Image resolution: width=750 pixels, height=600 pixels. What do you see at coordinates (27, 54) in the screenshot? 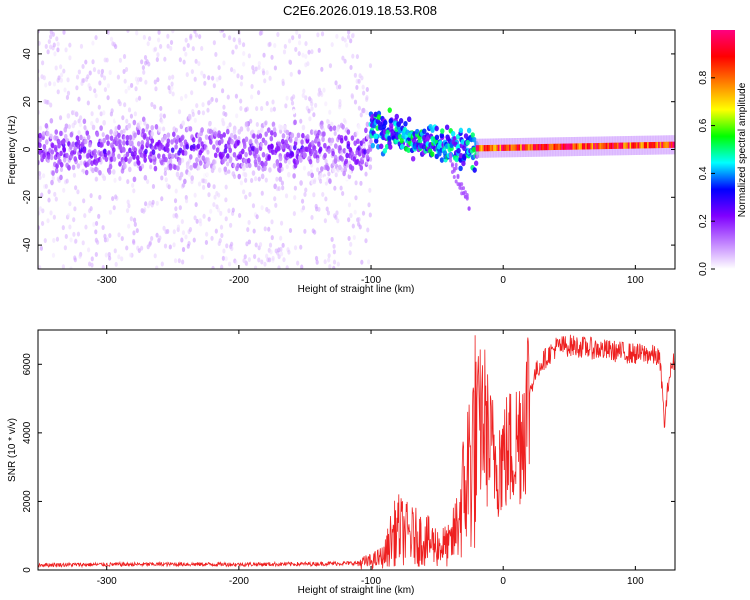
I see `y-tick-label: 40` at bounding box center [27, 54].